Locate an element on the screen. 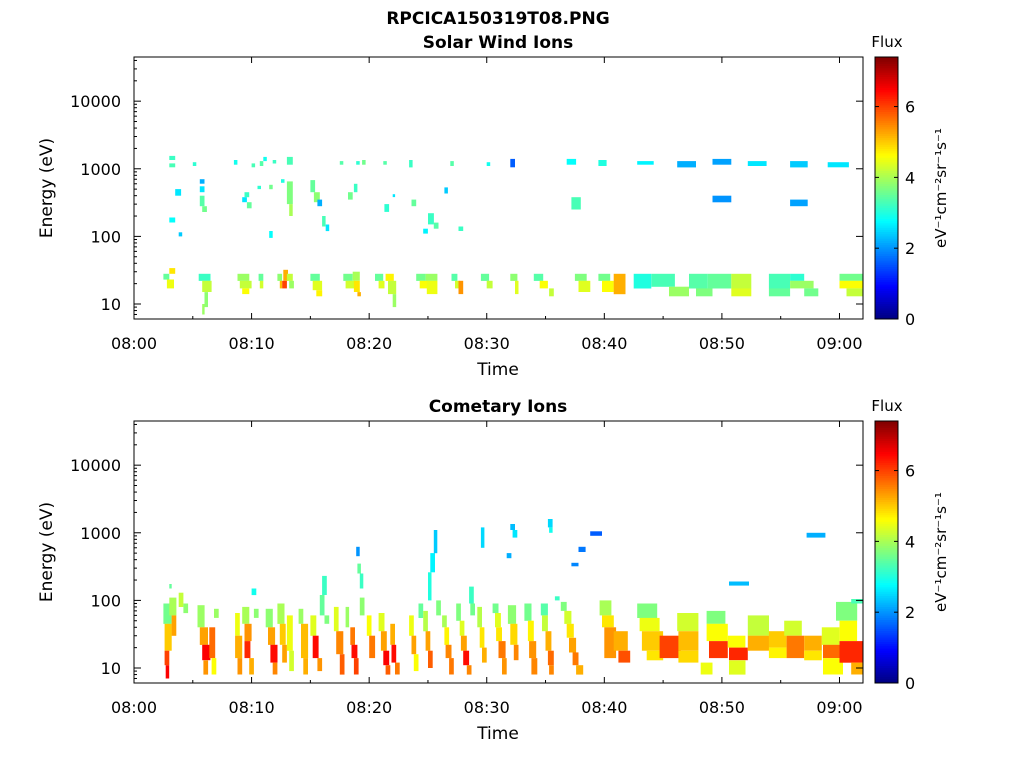 This screenshot has height=768, width=1024. x-tick-label: 08:00 is located at coordinates (134, 343).